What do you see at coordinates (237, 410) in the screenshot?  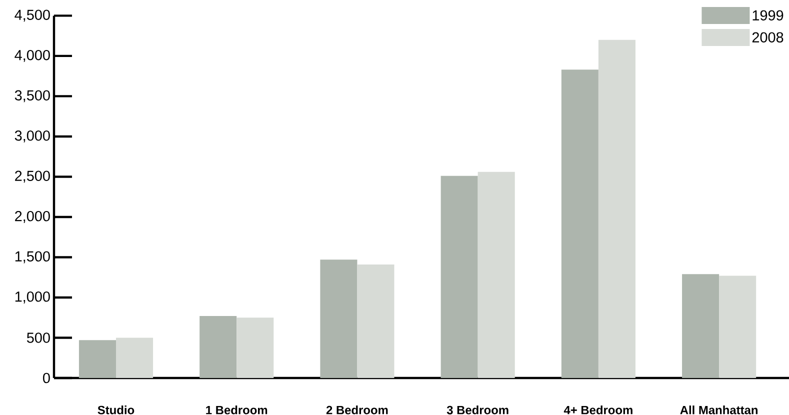 I see `x-tick-label: 1 Bedroom` at bounding box center [237, 410].